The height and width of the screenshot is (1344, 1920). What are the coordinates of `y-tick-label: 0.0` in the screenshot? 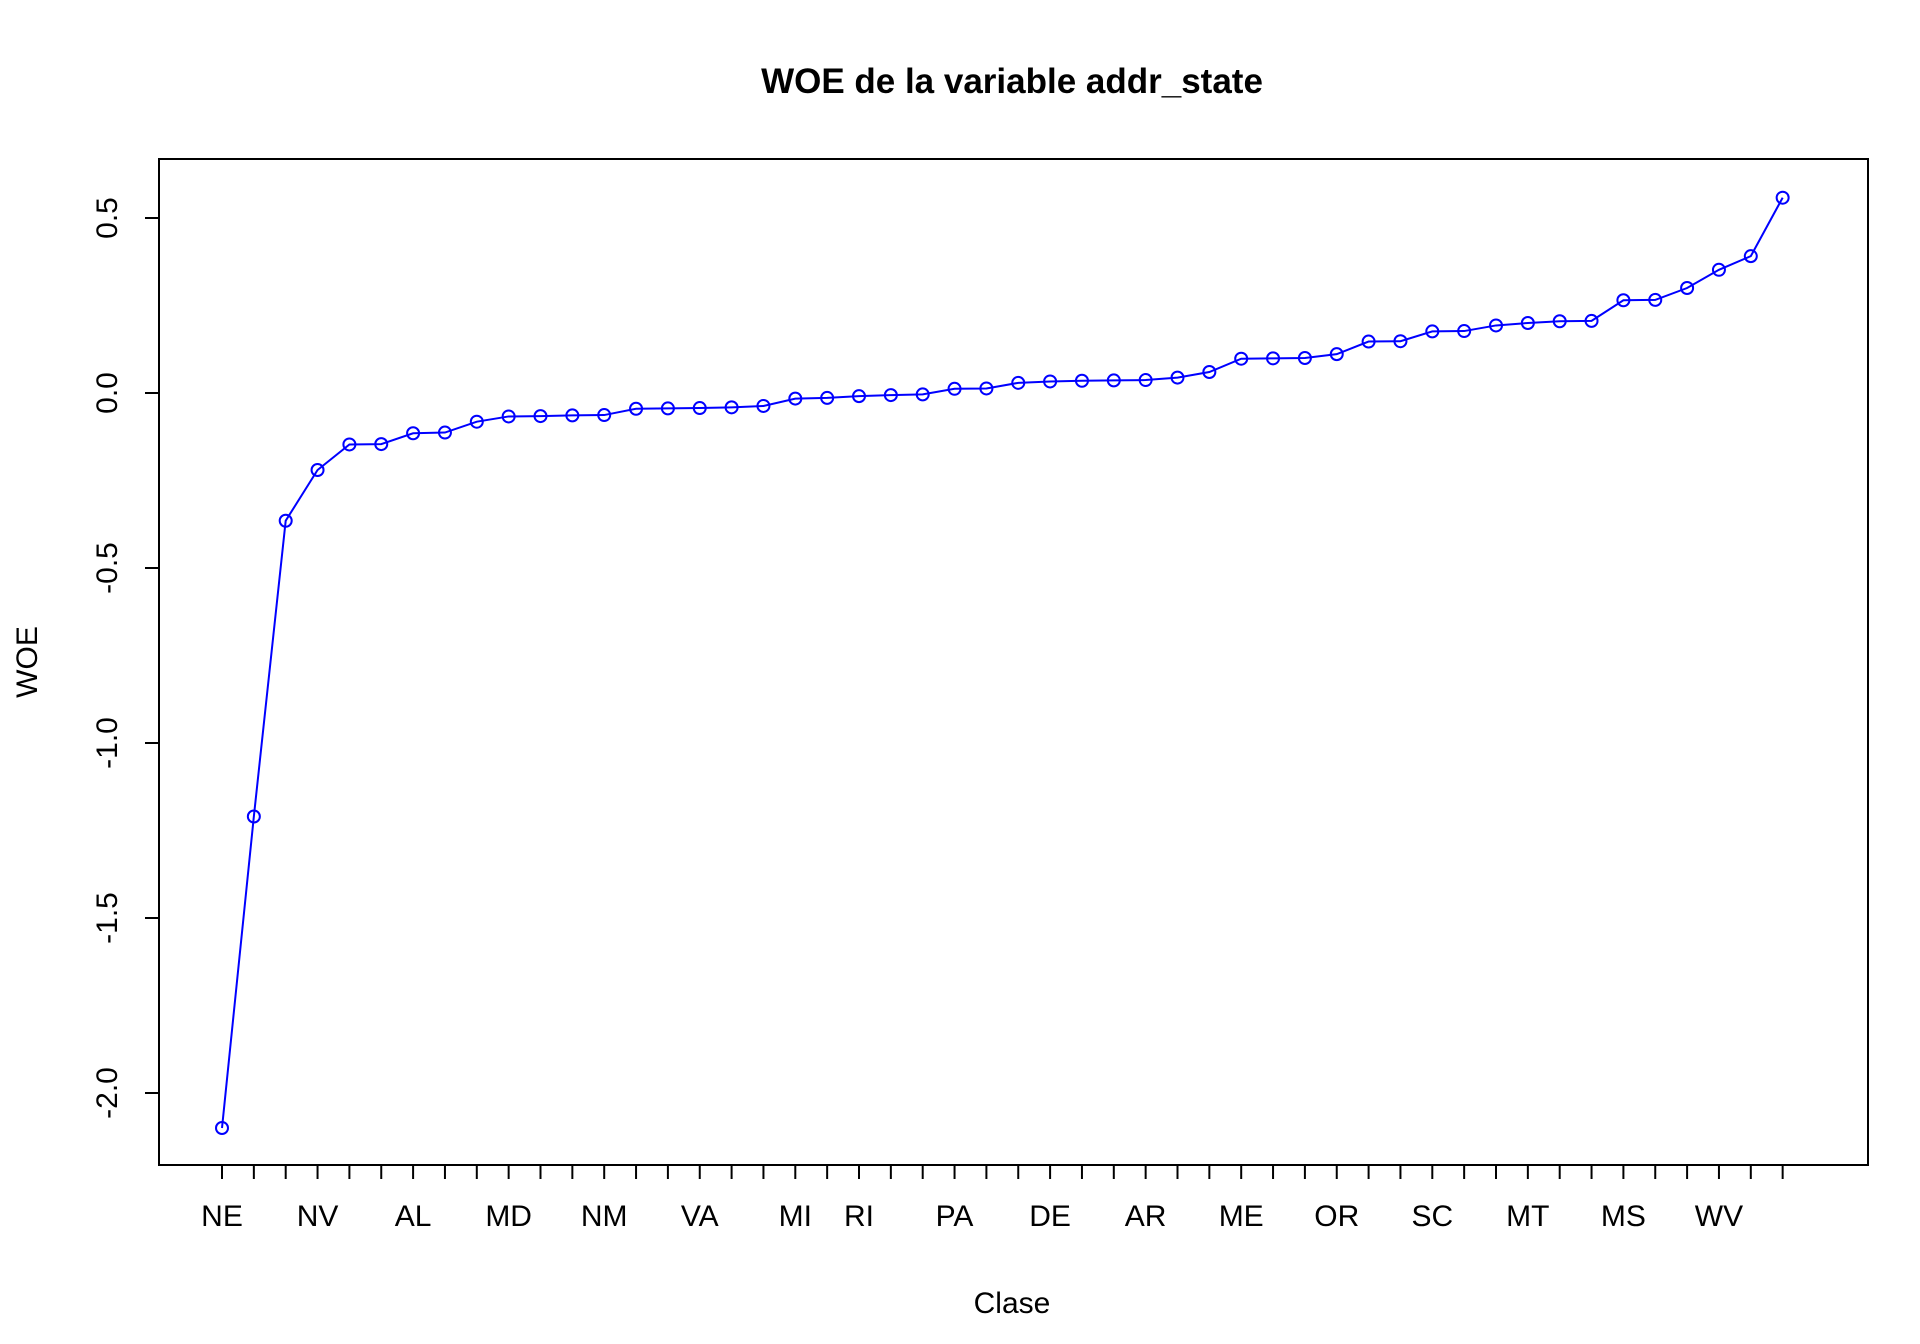 It's located at (107, 393).